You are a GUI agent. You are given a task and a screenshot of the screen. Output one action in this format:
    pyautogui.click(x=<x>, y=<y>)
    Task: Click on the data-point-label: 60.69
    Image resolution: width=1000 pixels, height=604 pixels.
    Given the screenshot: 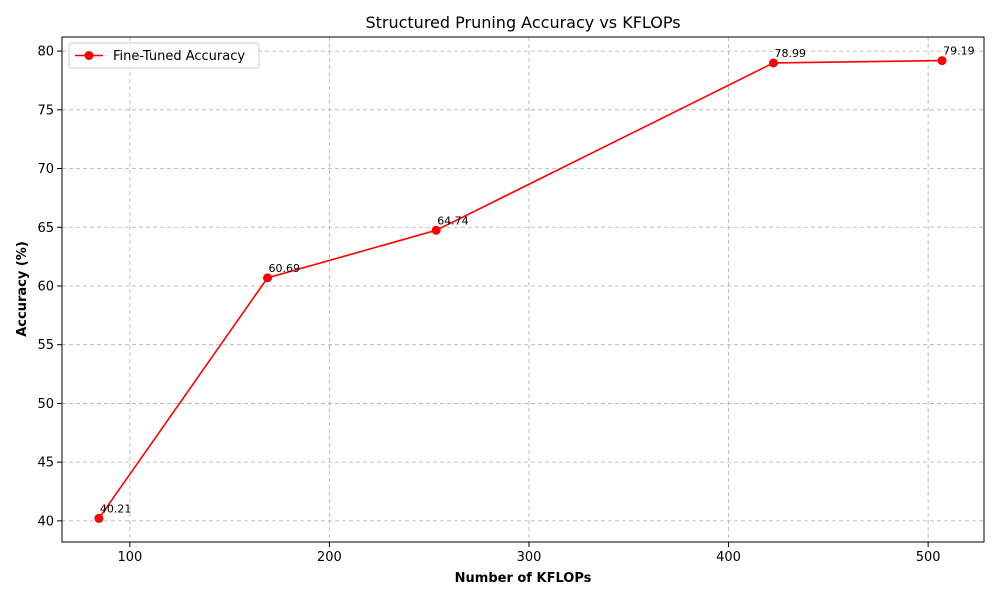 What is the action you would take?
    pyautogui.click(x=285, y=268)
    